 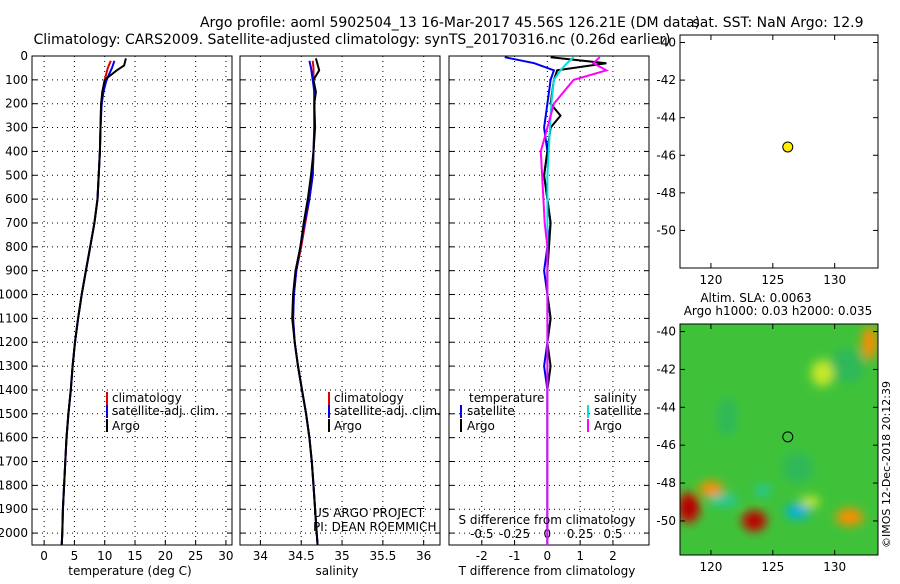 What do you see at coordinates (14, 318) in the screenshot?
I see `y-tick-label: 1100` at bounding box center [14, 318].